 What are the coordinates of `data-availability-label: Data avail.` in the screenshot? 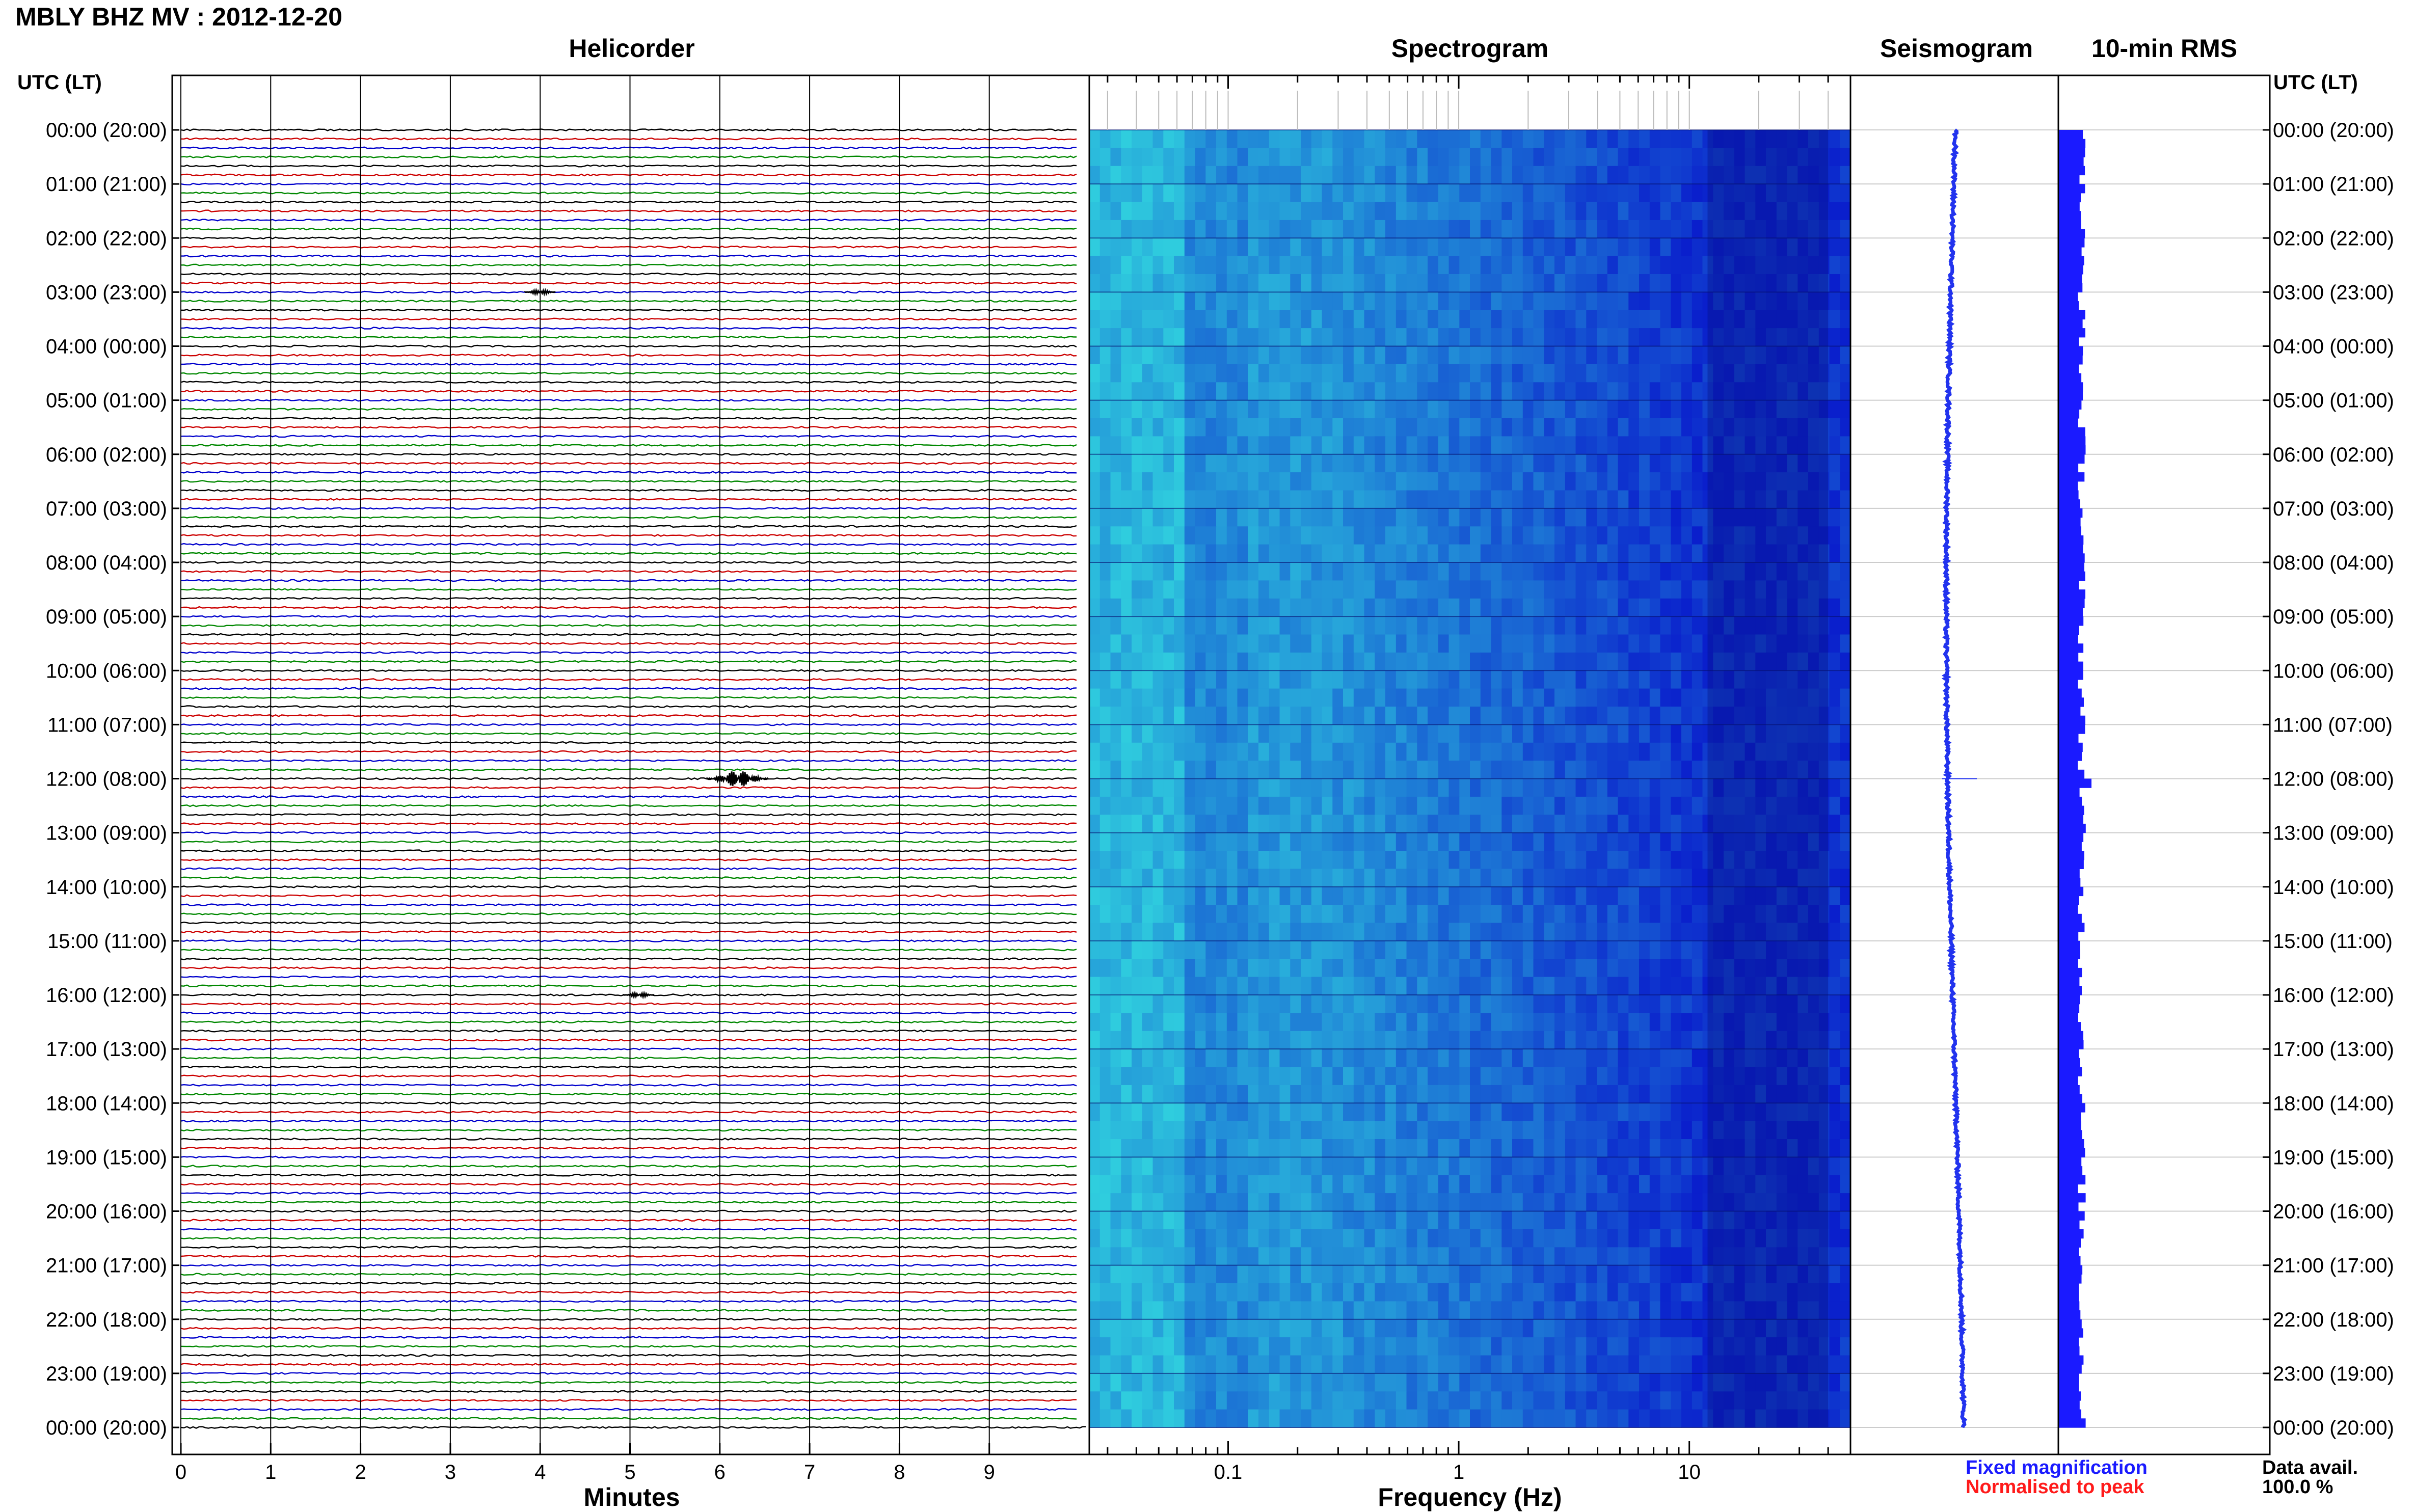 It's located at (2310, 1467).